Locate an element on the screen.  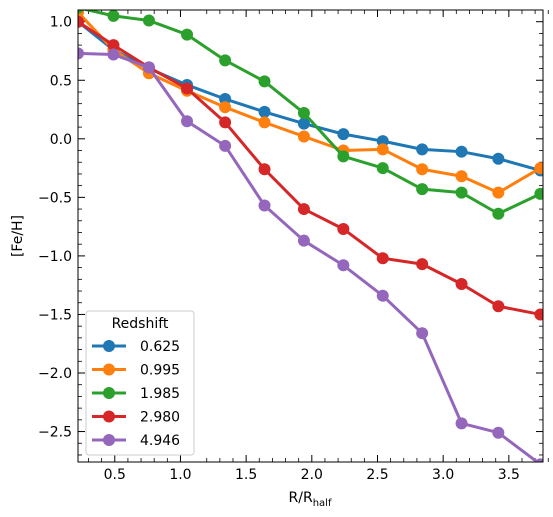
y-tick-label: 0.5 is located at coordinates (61, 81).